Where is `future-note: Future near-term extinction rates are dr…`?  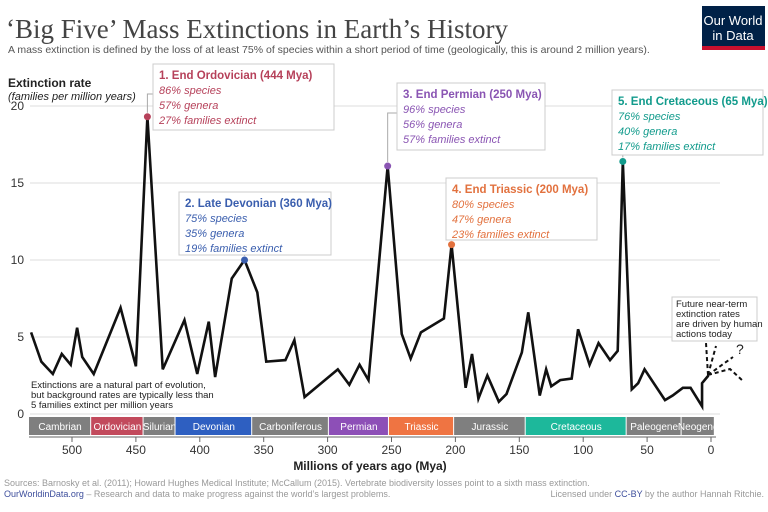
future-note: Future near-term extinction rates are dr… is located at coordinates (717, 319).